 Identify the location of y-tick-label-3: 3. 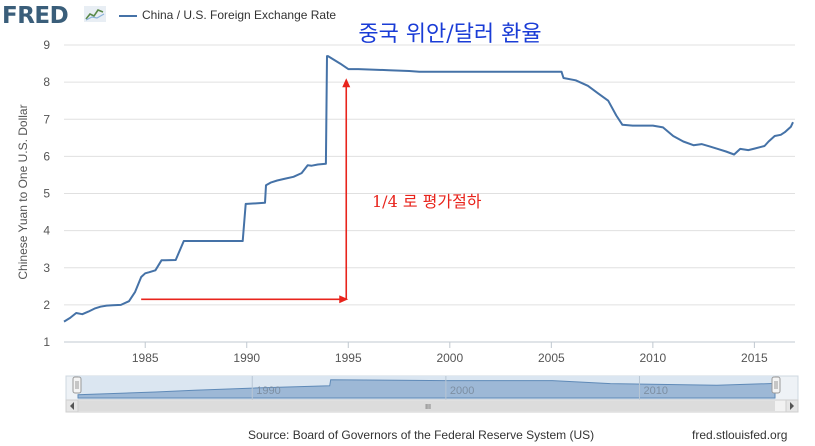
(46, 268).